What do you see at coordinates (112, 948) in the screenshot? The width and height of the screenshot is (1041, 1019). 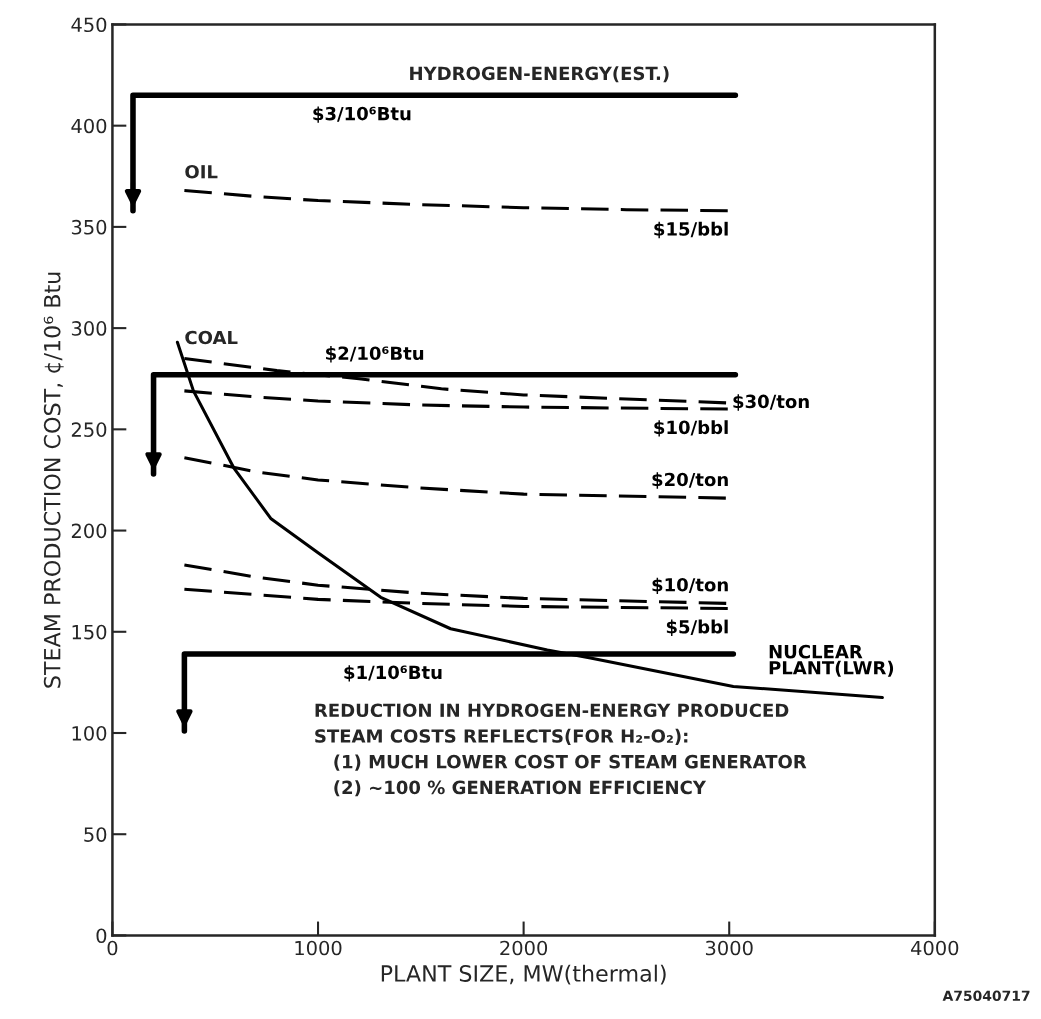 I see `x-tick-label: 0` at bounding box center [112, 948].